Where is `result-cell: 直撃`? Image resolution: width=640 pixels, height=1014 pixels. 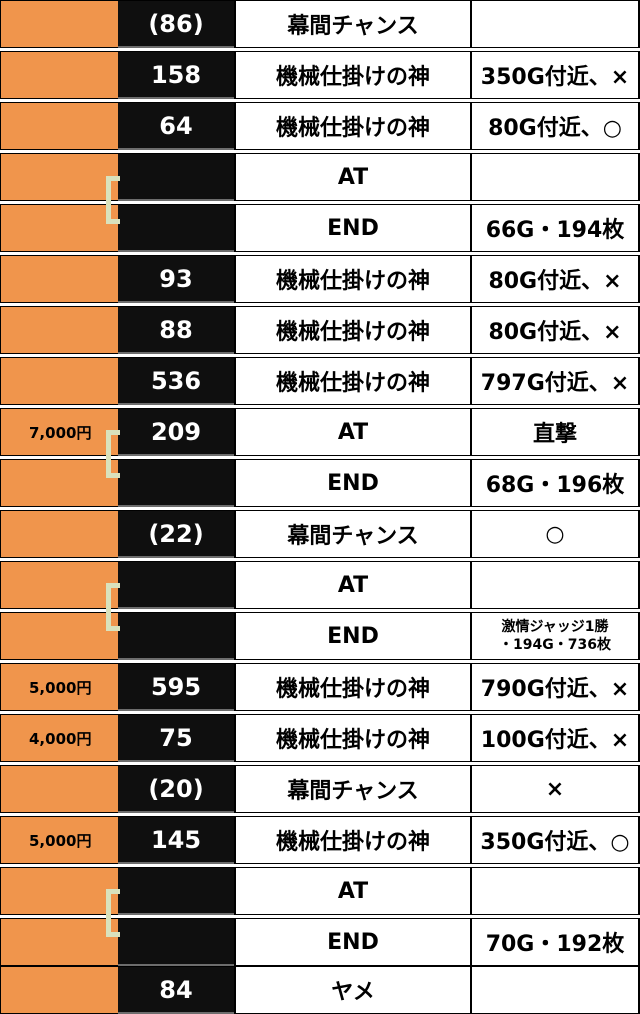
result-cell: 直撃 is located at coordinates (556, 432).